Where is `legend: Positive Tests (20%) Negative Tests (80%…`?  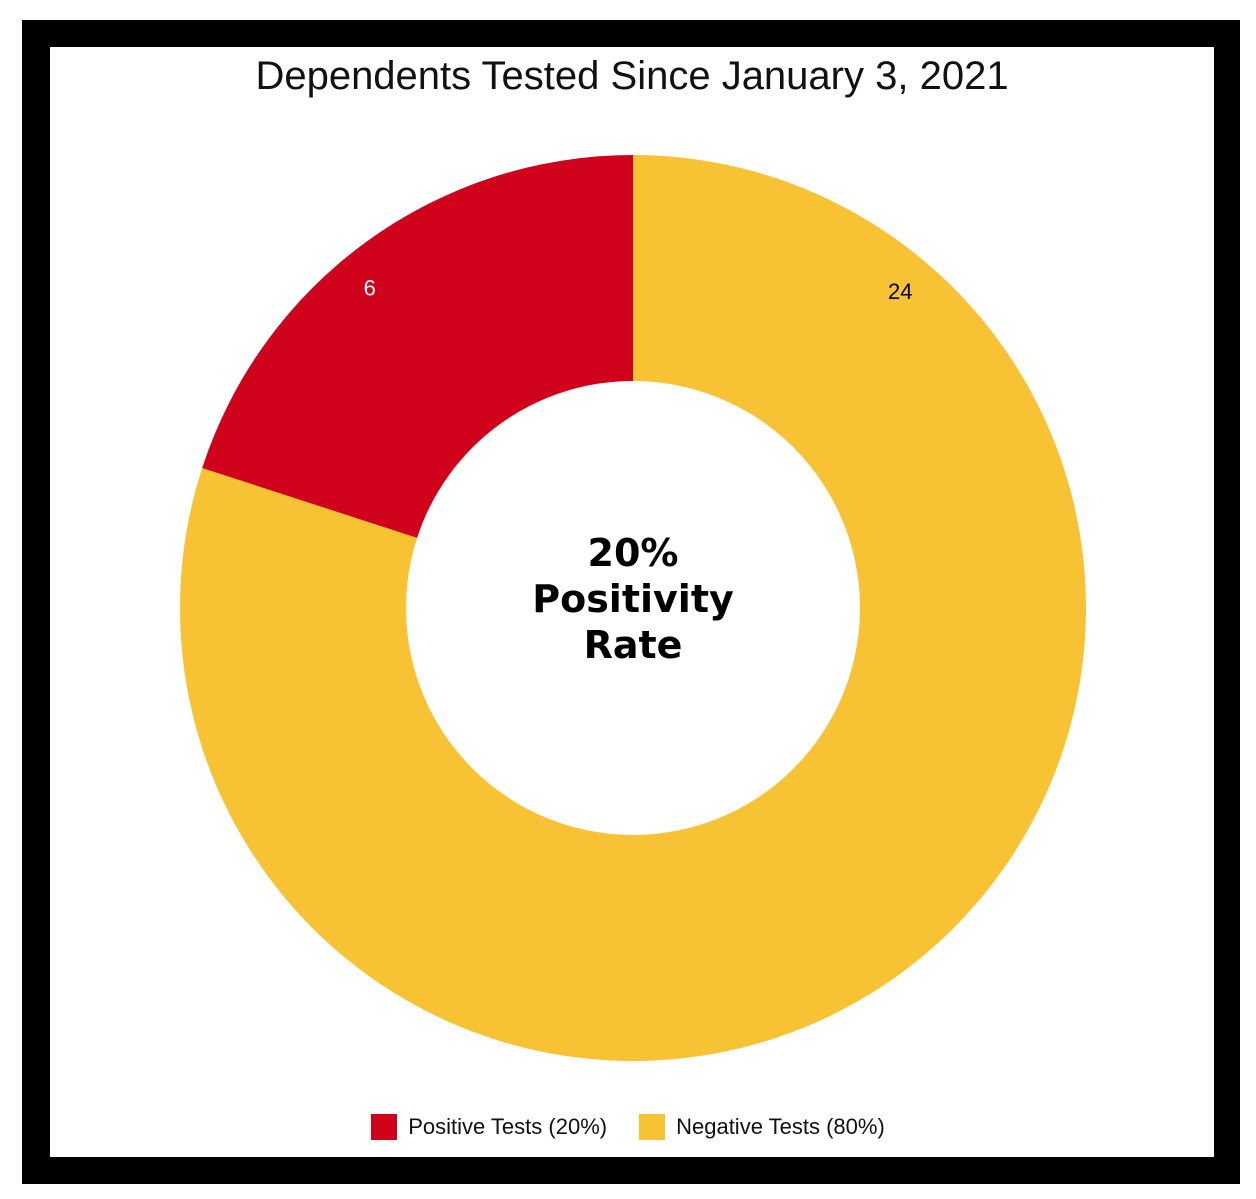 legend: Positive Tests (20%) Negative Tests (80%… is located at coordinates (628, 1127).